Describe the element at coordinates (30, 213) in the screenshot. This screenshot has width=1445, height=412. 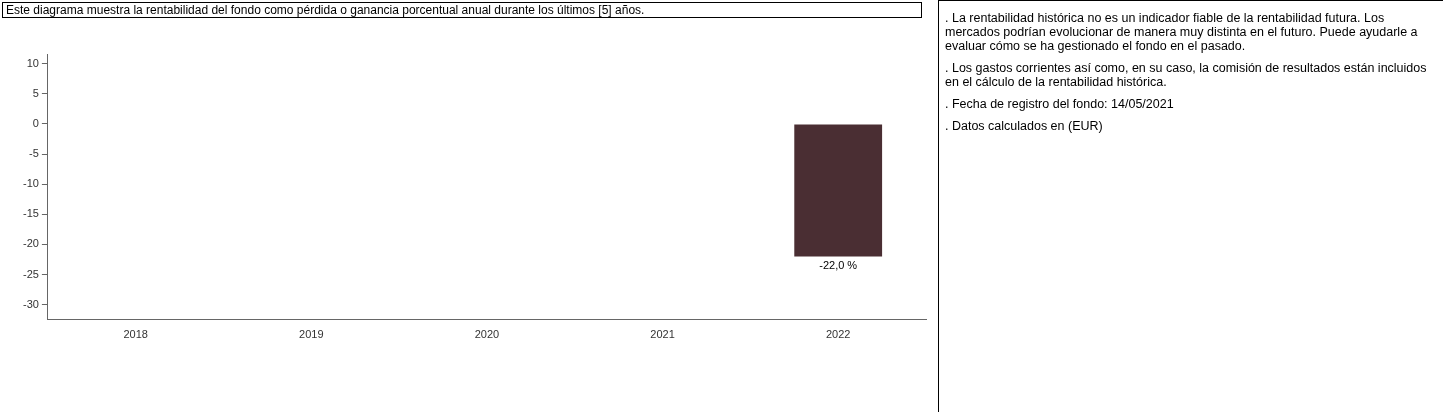
I see `y-tick-label: -15` at that location.